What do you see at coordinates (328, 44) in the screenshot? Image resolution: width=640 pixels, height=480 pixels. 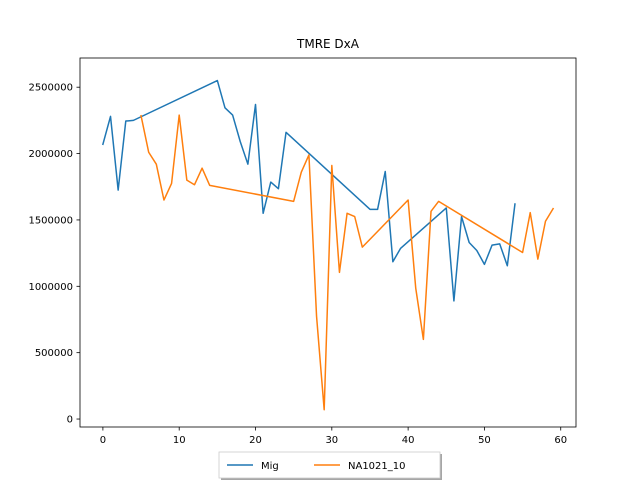 I see `chart-title: TMRE DxA` at bounding box center [328, 44].